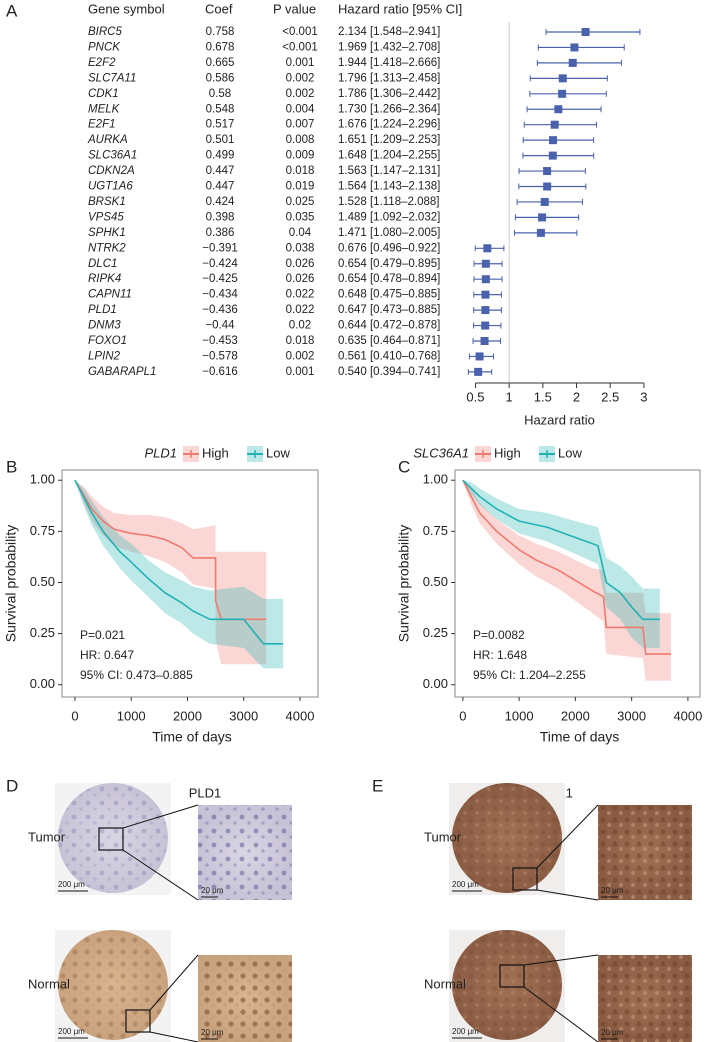  Describe the element at coordinates (377, 785) in the screenshot. I see `panel-label: E` at that location.